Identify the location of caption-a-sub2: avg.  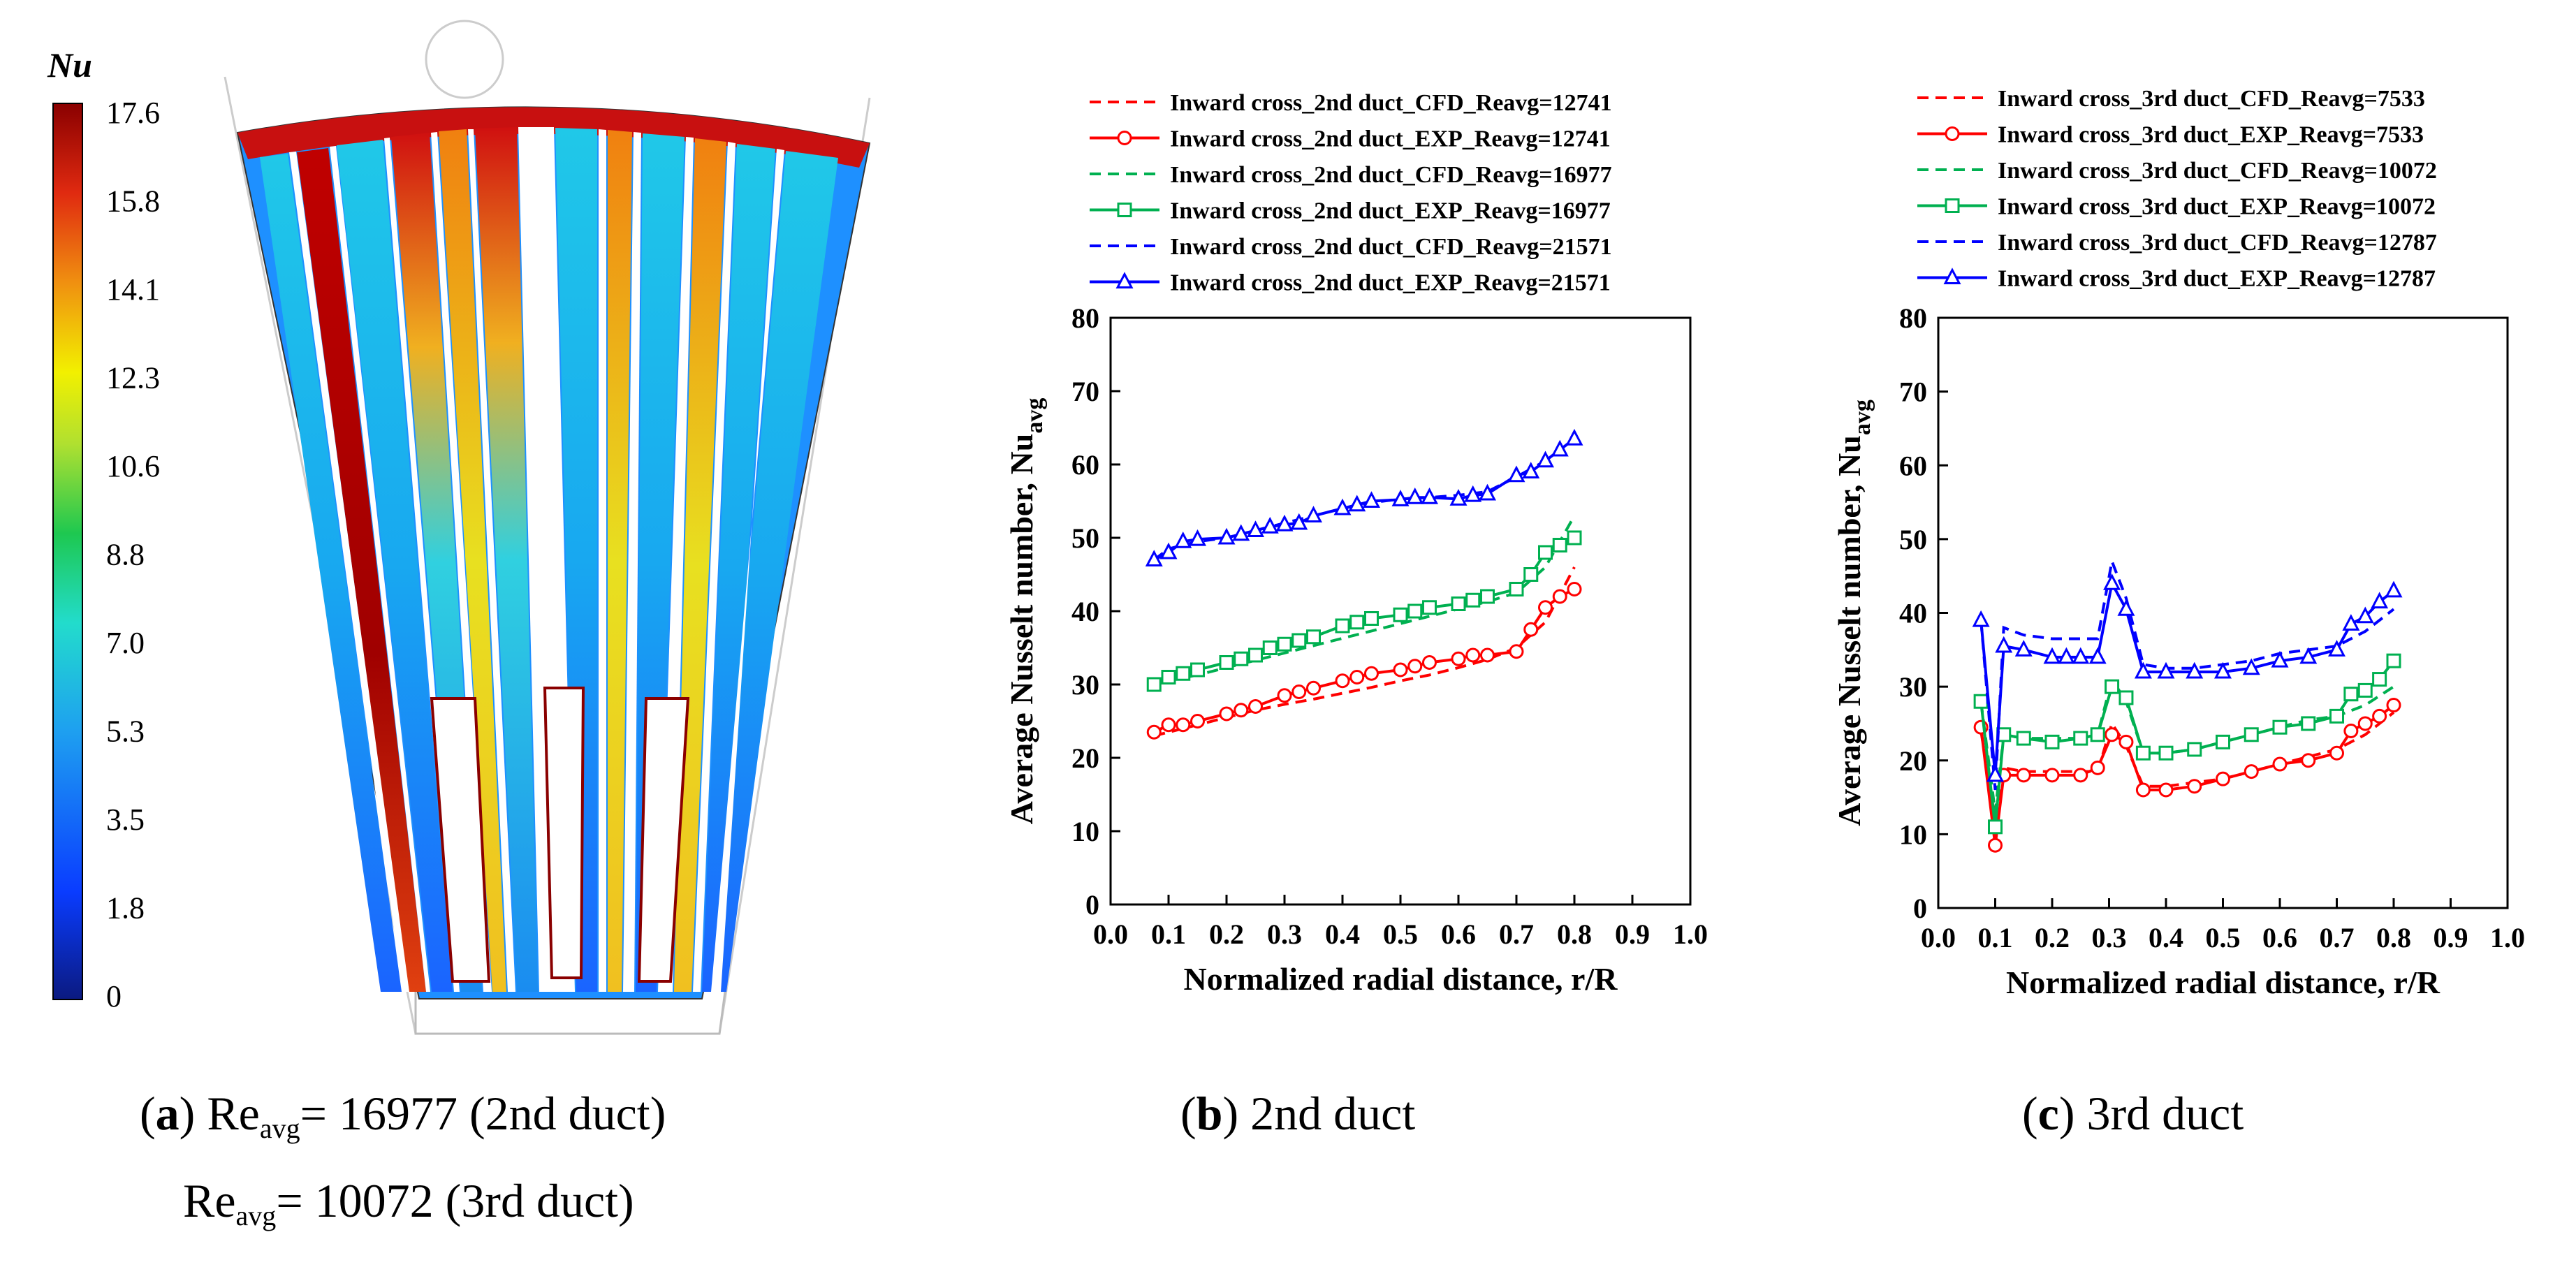
(256, 1215).